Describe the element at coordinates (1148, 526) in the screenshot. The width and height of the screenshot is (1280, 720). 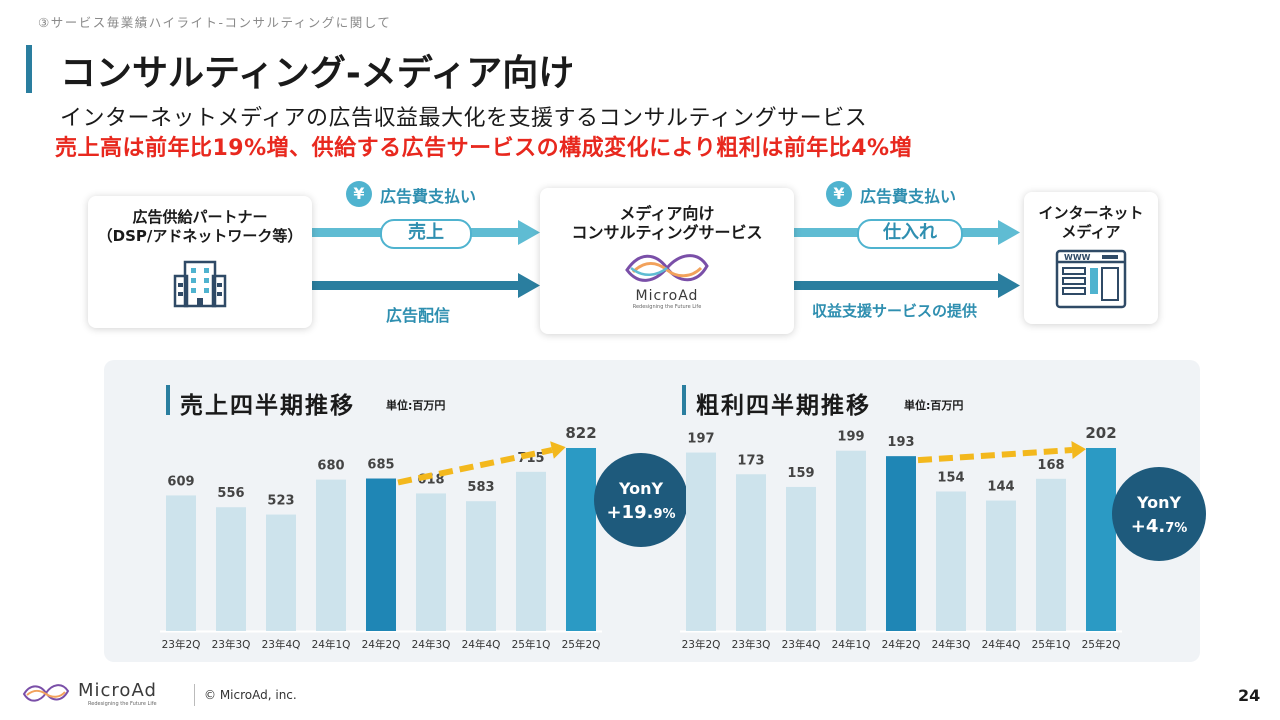
I see `yony-value-main: +4.` at that location.